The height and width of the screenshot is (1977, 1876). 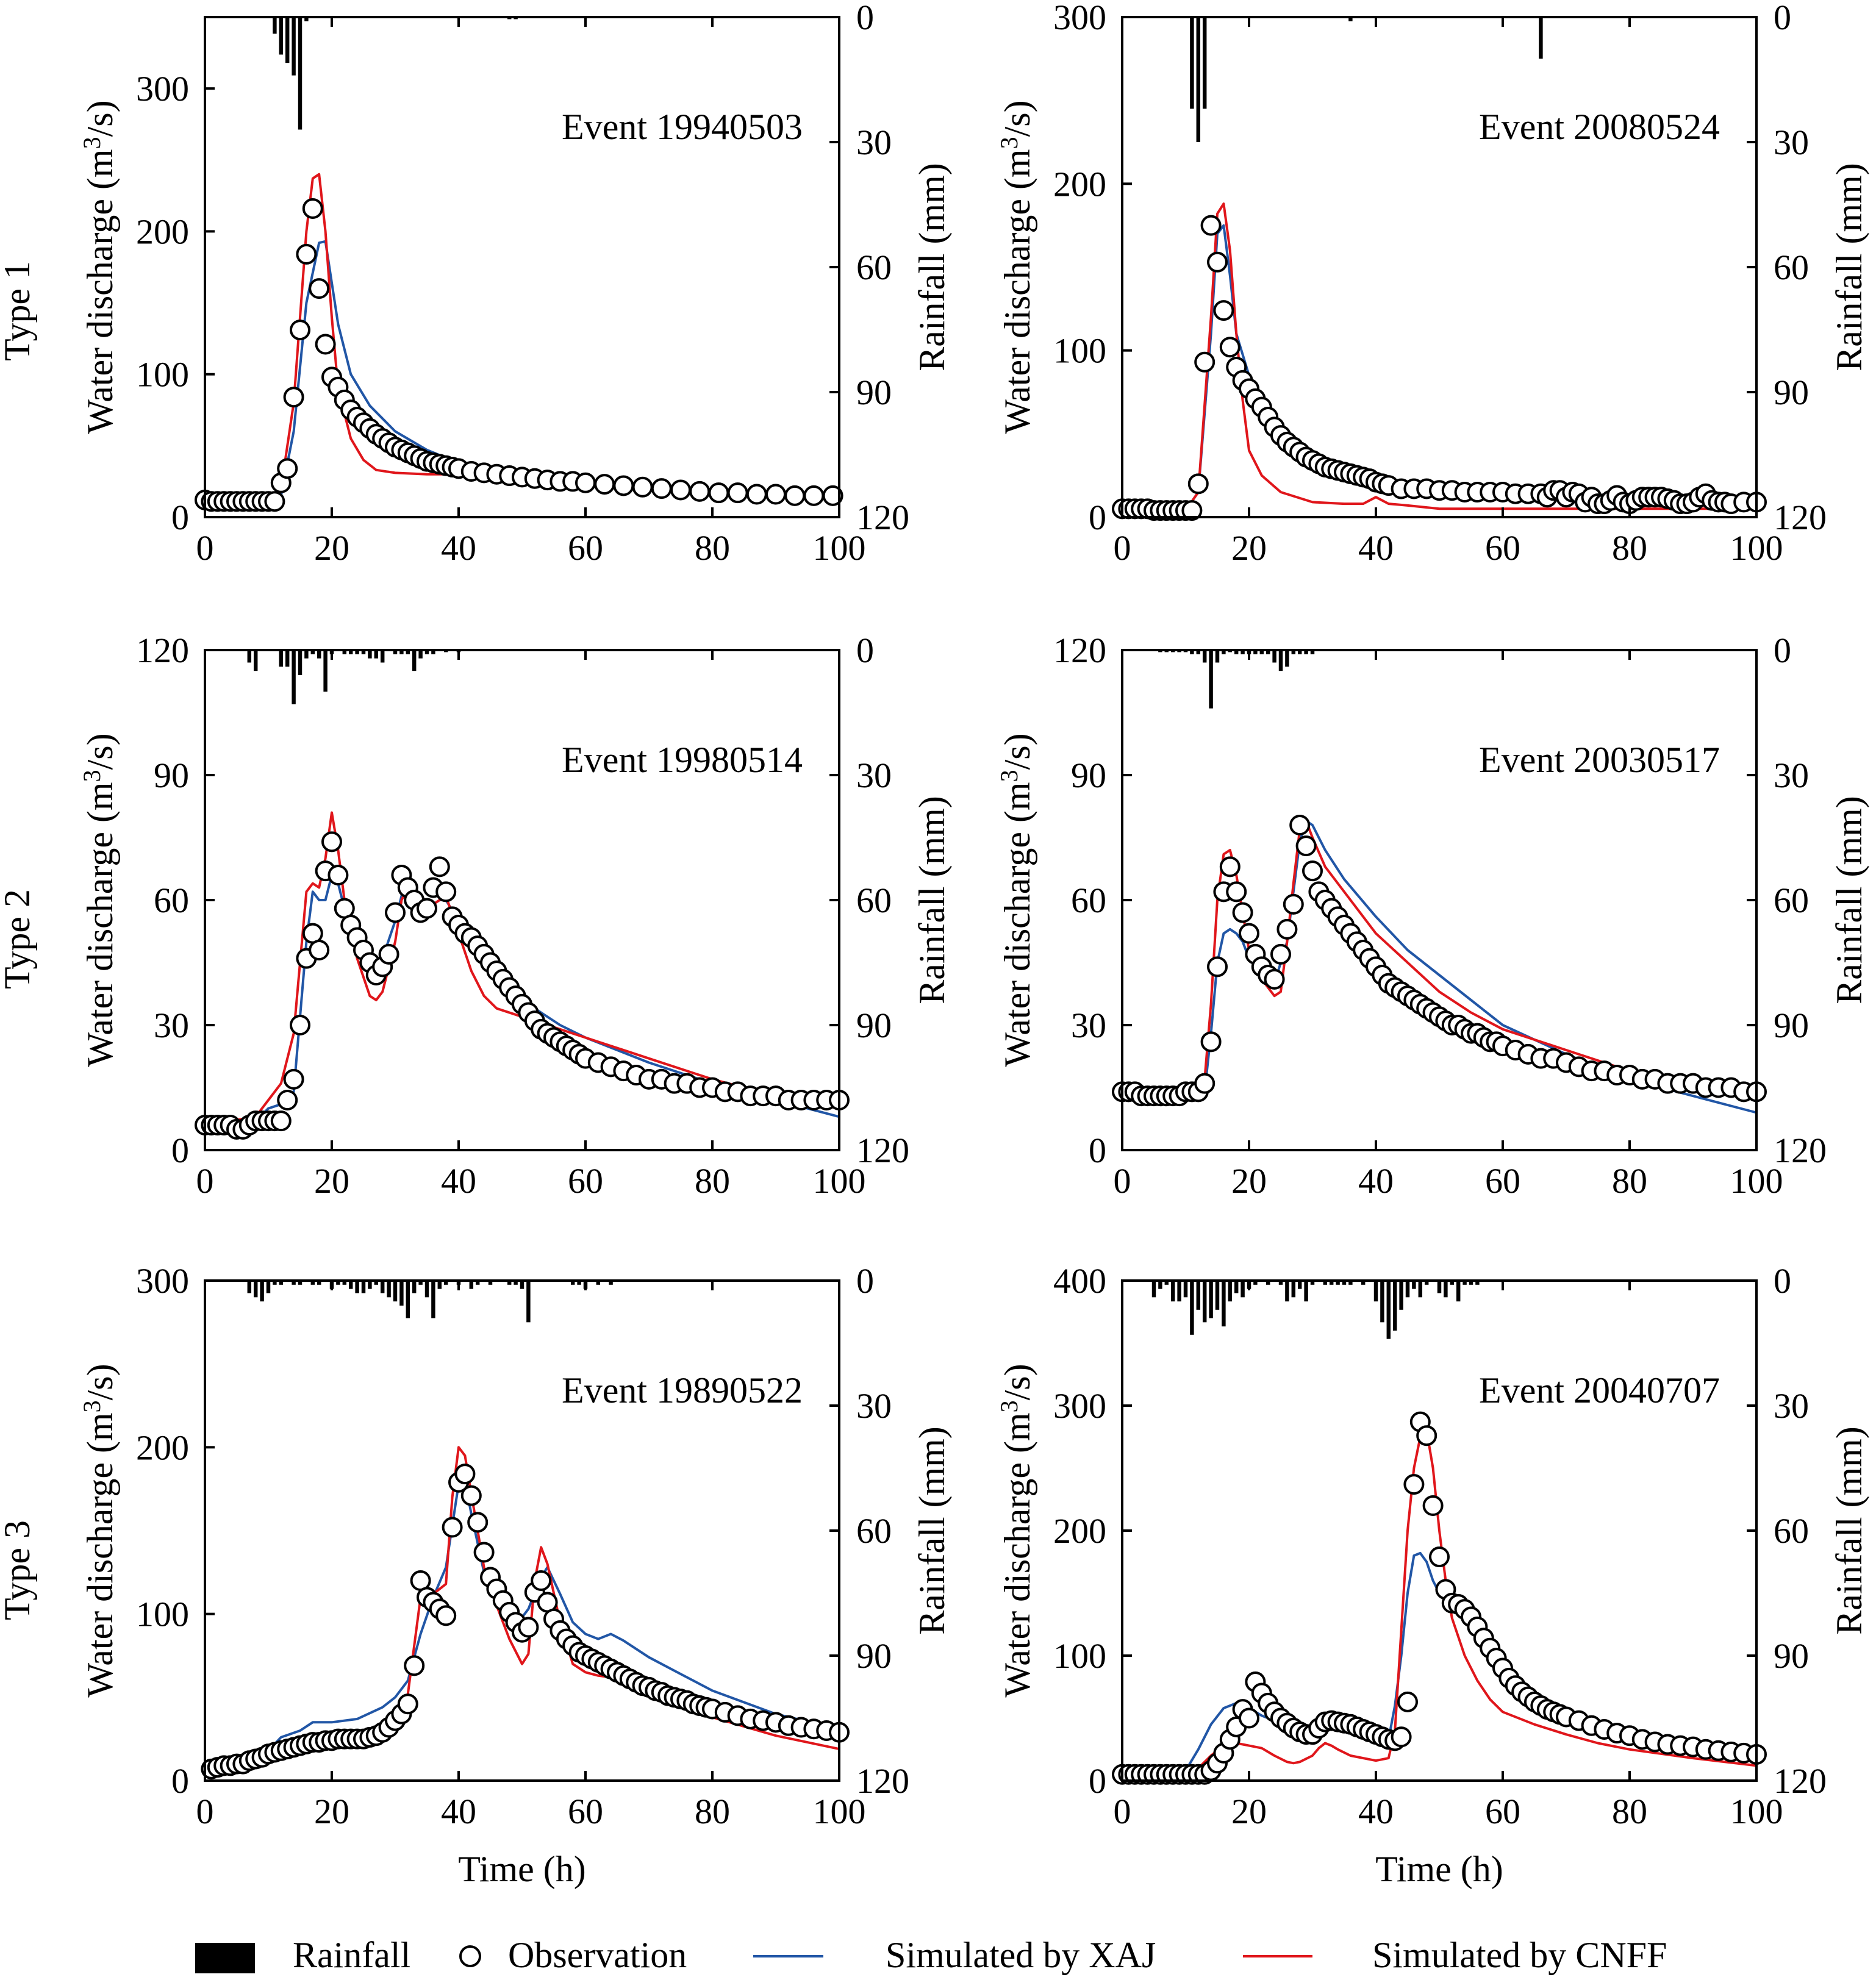 What do you see at coordinates (1849, 267) in the screenshot?
I see `y2-axis-title: Rainfall (mm)` at bounding box center [1849, 267].